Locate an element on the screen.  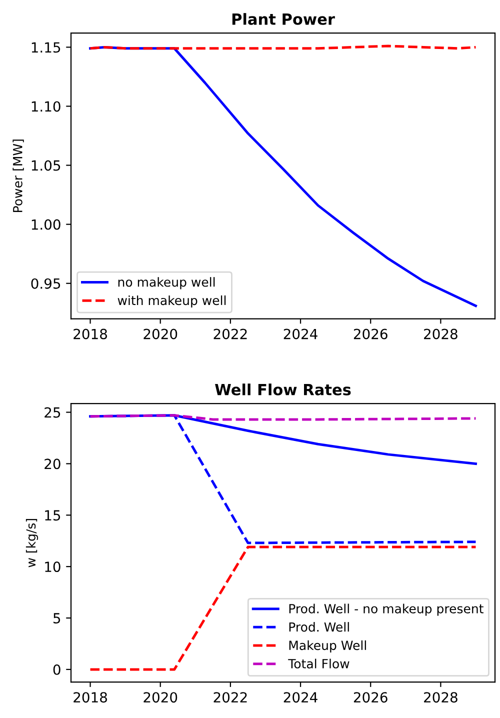
y-axis-title: Power [MW] is located at coordinates (18, 176).